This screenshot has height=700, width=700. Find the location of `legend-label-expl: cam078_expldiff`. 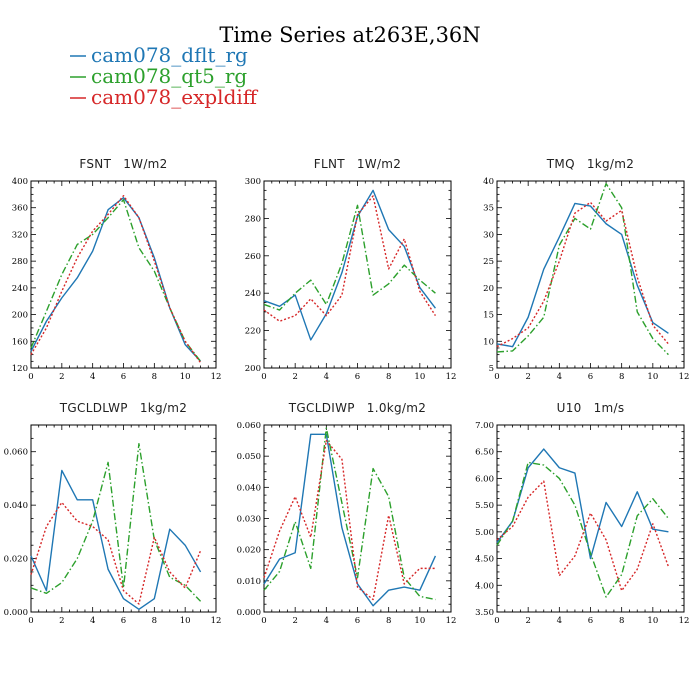

legend-label-expl: cam078_expldiff is located at coordinates (175, 97).